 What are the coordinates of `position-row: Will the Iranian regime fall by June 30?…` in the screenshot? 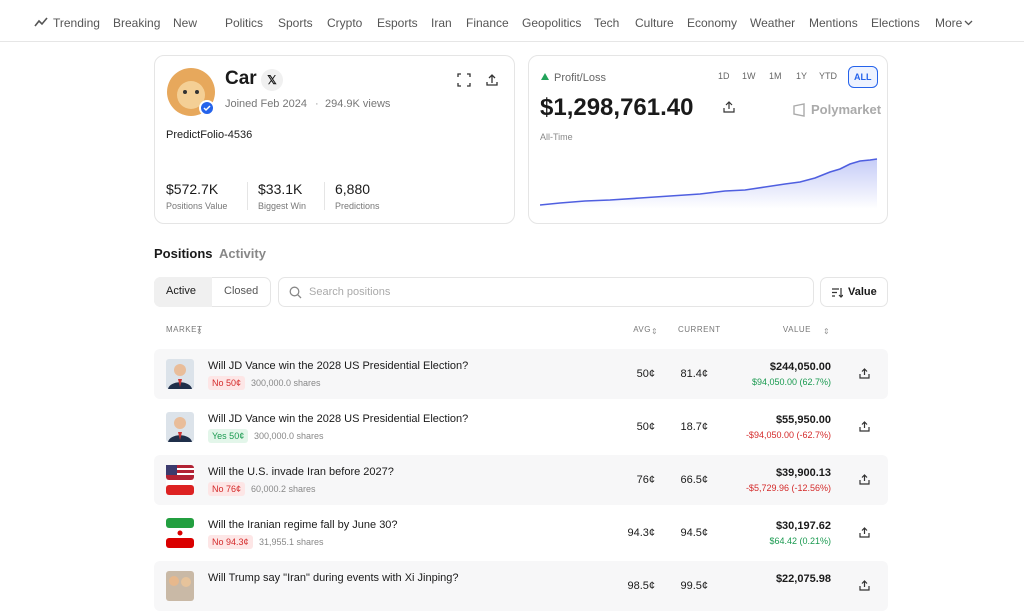 It's located at (521, 533).